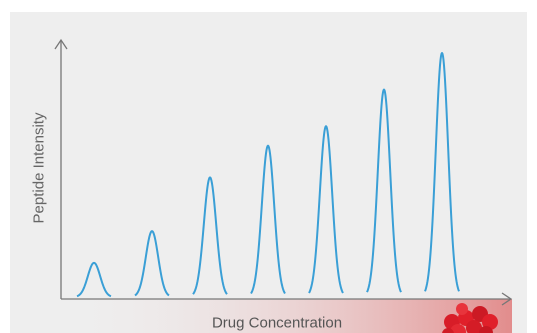 The image size is (537, 333). What do you see at coordinates (507, 299) in the screenshot?
I see `x-axis-arrow-icon` at bounding box center [507, 299].